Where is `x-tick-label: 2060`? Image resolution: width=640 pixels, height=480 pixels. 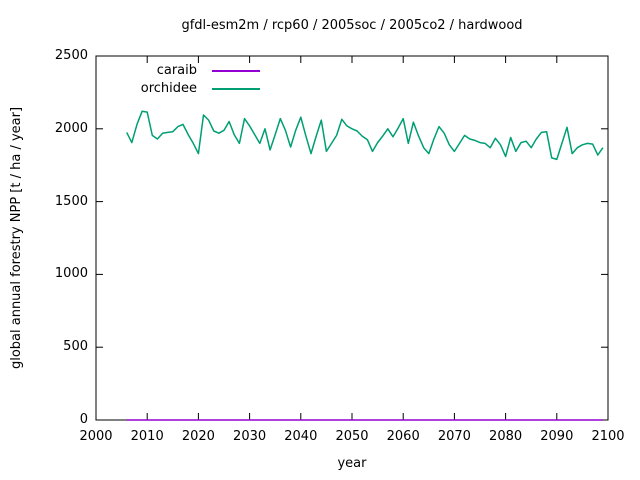 x-tick-label: 2060 is located at coordinates (403, 436).